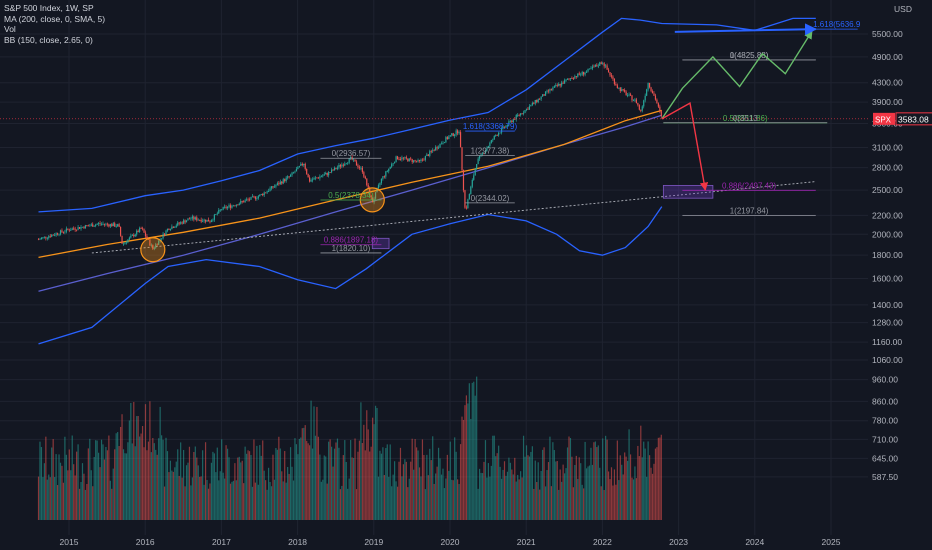 The image size is (932, 550). I want to click on time-axis-bg, so click(434, 543).